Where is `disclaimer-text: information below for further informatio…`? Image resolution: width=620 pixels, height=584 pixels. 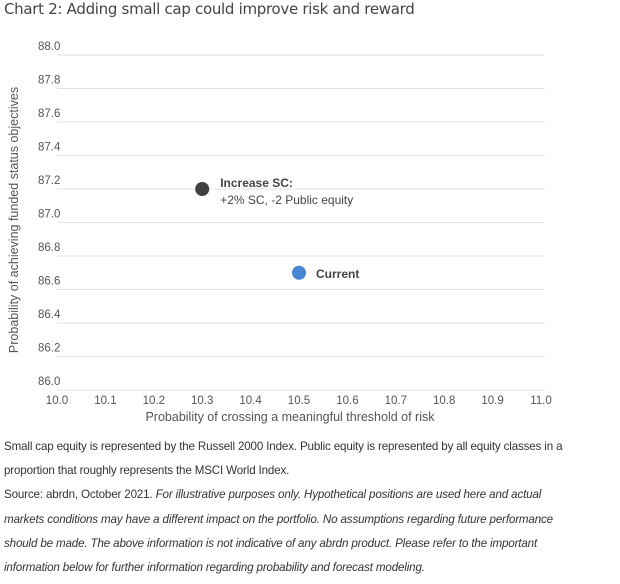 disclaimer-text: information below for further informatio… is located at coordinates (214, 568).